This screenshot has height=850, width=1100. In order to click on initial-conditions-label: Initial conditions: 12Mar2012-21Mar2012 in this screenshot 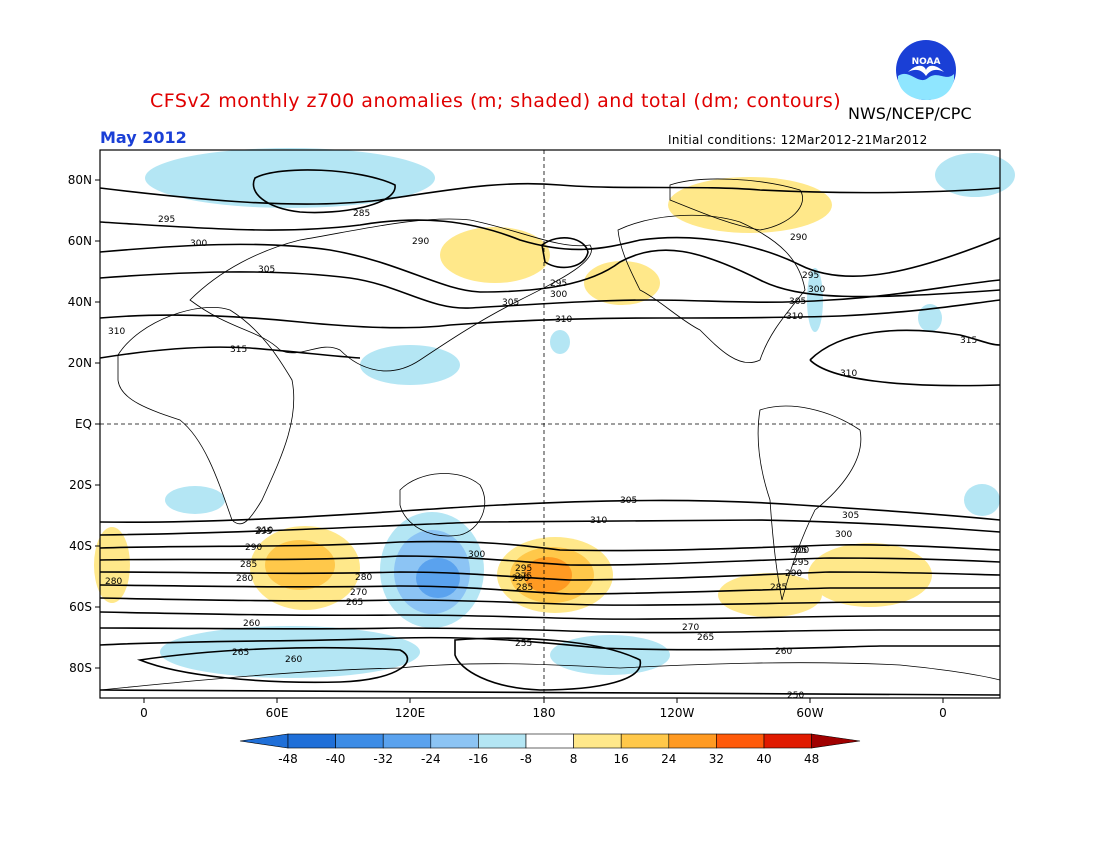, I will do `click(798, 140)`.